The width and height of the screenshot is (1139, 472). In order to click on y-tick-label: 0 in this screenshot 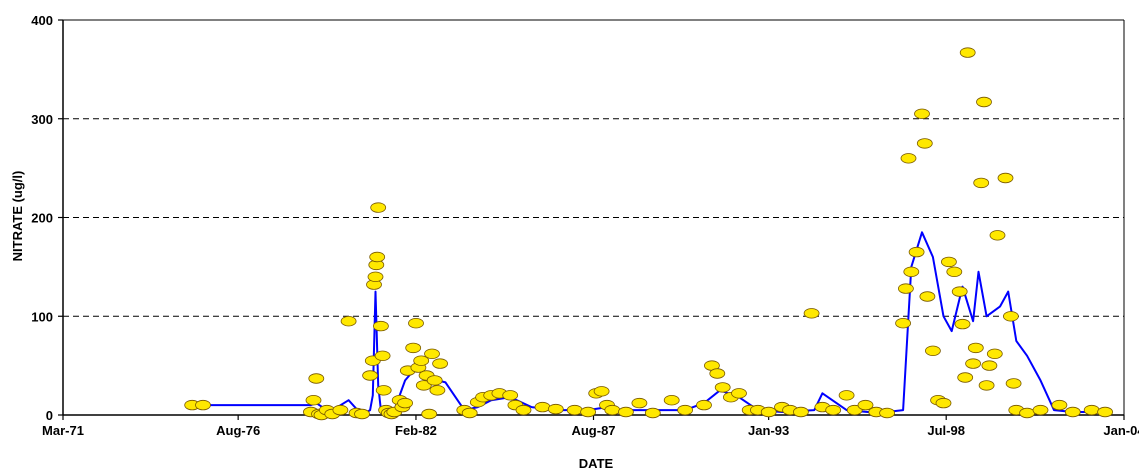, I will do `click(49, 415)`.